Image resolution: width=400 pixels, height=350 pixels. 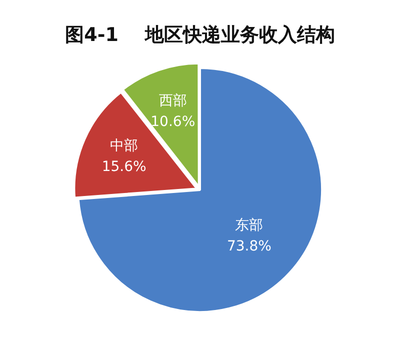 I want to click on slice-label: 西部, so click(x=172, y=101).